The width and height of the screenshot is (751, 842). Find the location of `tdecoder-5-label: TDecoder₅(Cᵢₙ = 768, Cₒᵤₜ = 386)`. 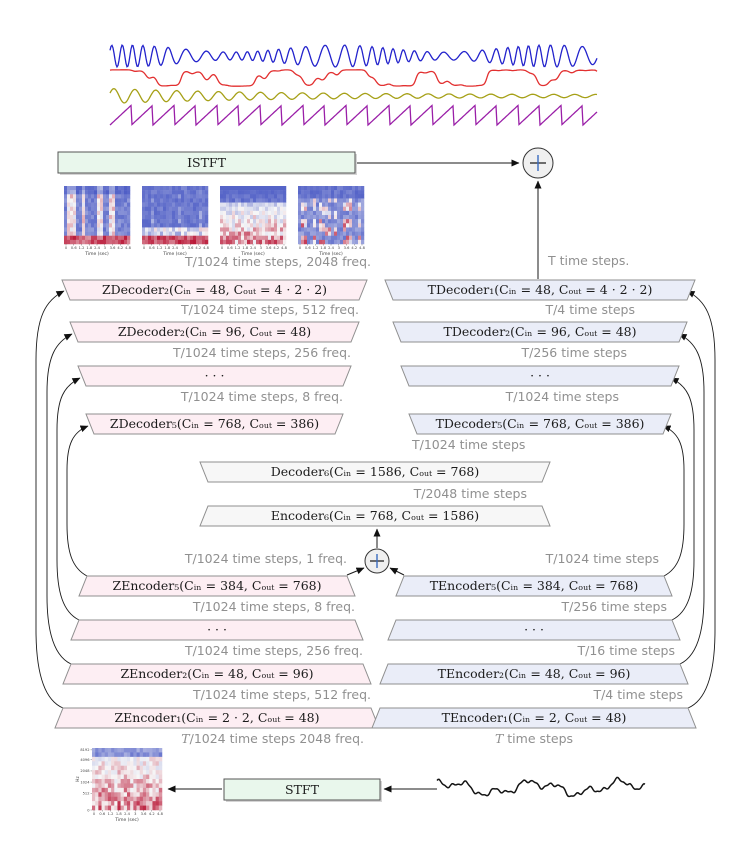

tdecoder-5-label: TDecoder₅(Cᵢₙ = 768, Cₒᵤₜ = 386) is located at coordinates (540, 423).